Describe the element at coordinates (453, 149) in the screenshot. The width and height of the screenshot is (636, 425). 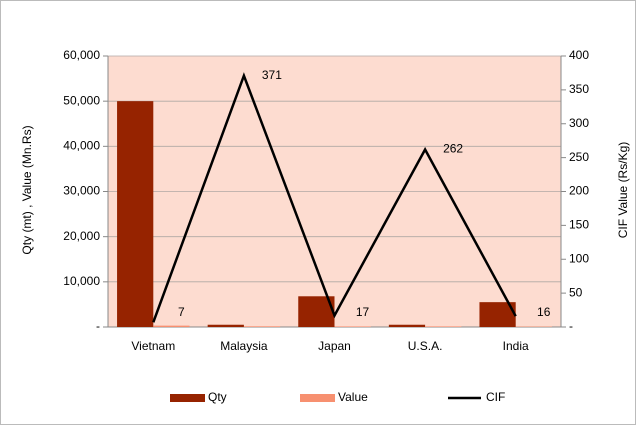
I see `data-label: 262` at that location.